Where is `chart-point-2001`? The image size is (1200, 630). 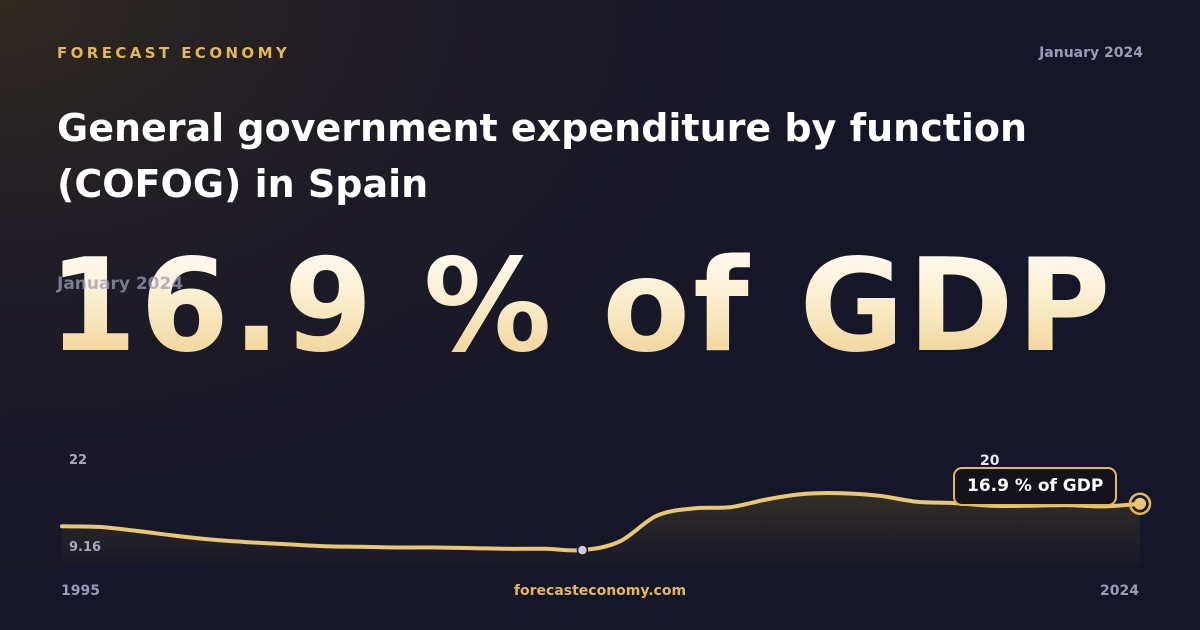
chart-point-2001 is located at coordinates (285, 544).